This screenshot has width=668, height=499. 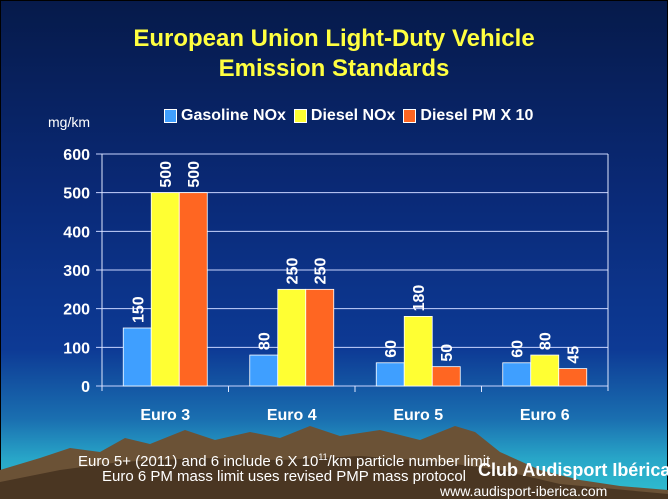 I want to click on y-tick-label: 300, so click(x=76, y=271).